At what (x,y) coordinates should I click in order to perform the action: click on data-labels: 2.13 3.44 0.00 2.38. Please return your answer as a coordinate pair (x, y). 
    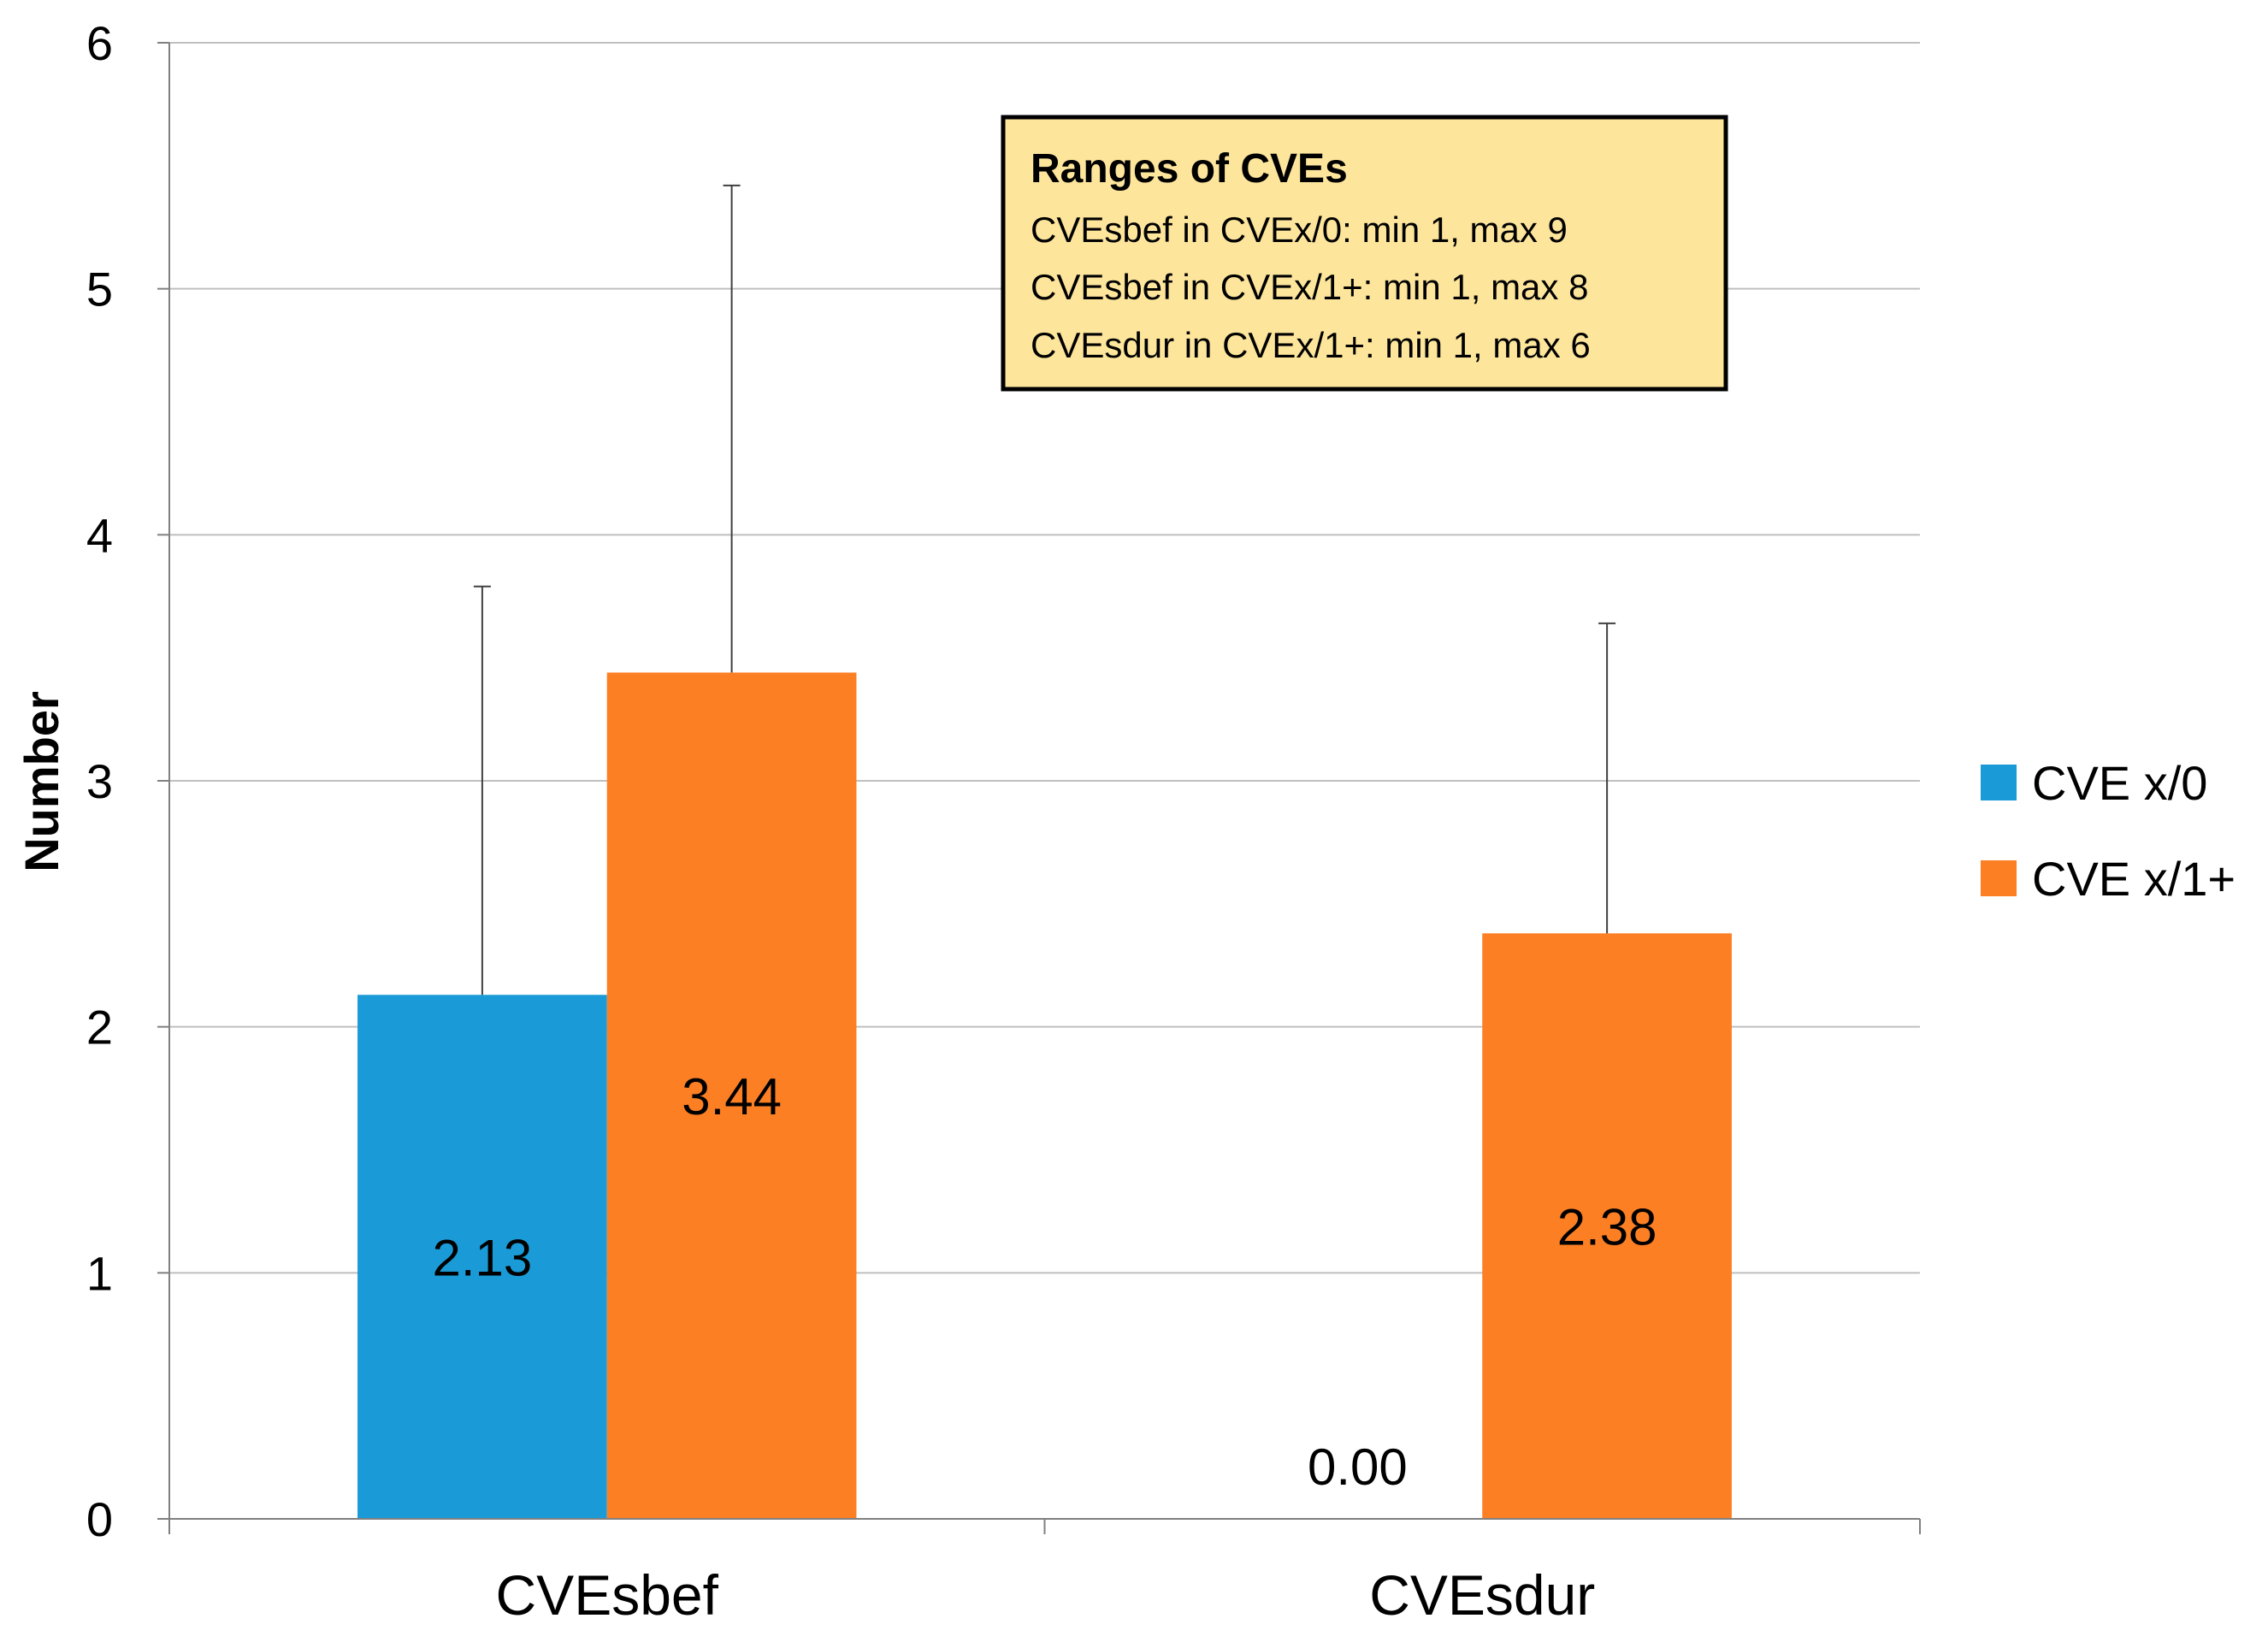
    Looking at the image, I should click on (1045, 1282).